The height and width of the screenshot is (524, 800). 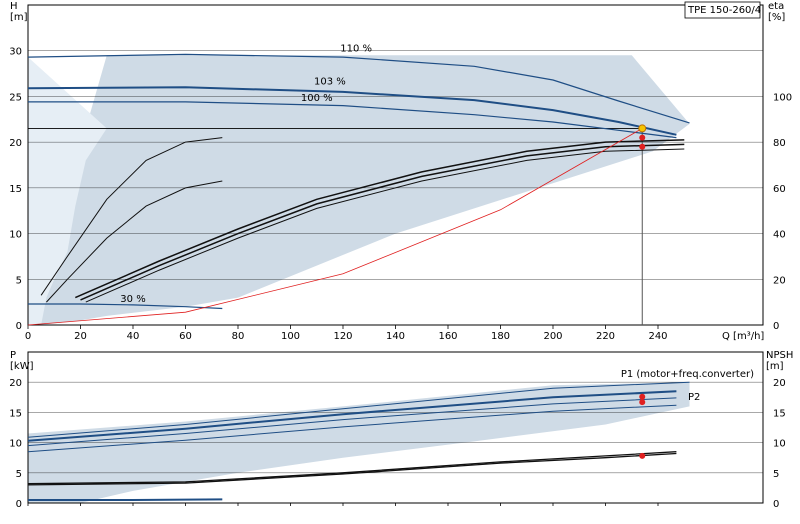 What do you see at coordinates (132, 299) in the screenshot?
I see `curve-label-30: 30 %` at bounding box center [132, 299].